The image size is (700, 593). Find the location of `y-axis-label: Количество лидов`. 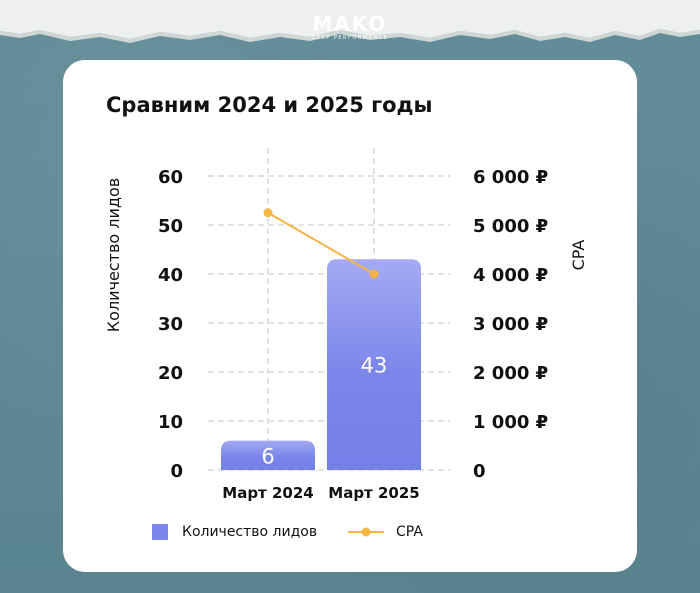

y-axis-label: Количество лидов is located at coordinates (113, 255).